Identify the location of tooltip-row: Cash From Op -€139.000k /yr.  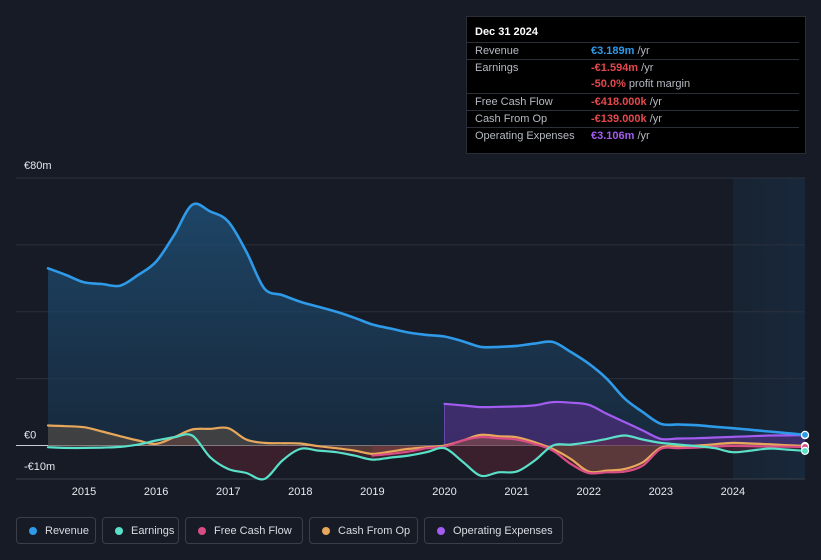
(633, 119).